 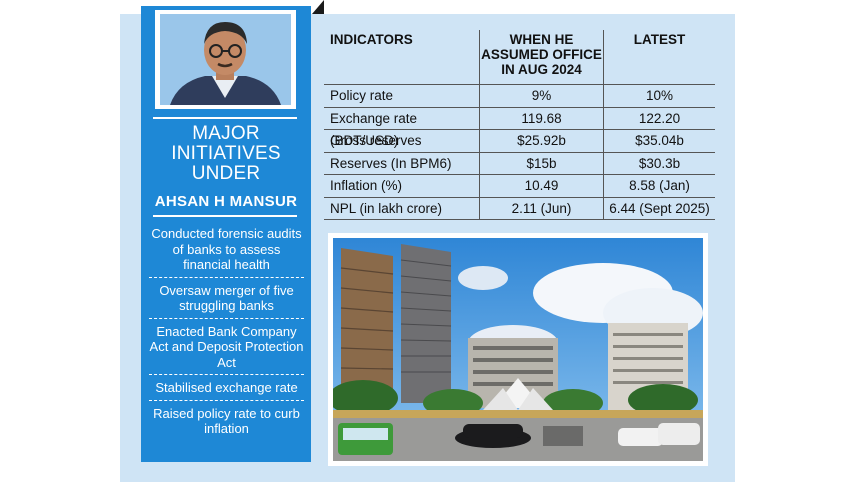 What do you see at coordinates (374, 129) in the screenshot?
I see `cell-indicator: Exchange rate (BDT/USD)` at bounding box center [374, 129].